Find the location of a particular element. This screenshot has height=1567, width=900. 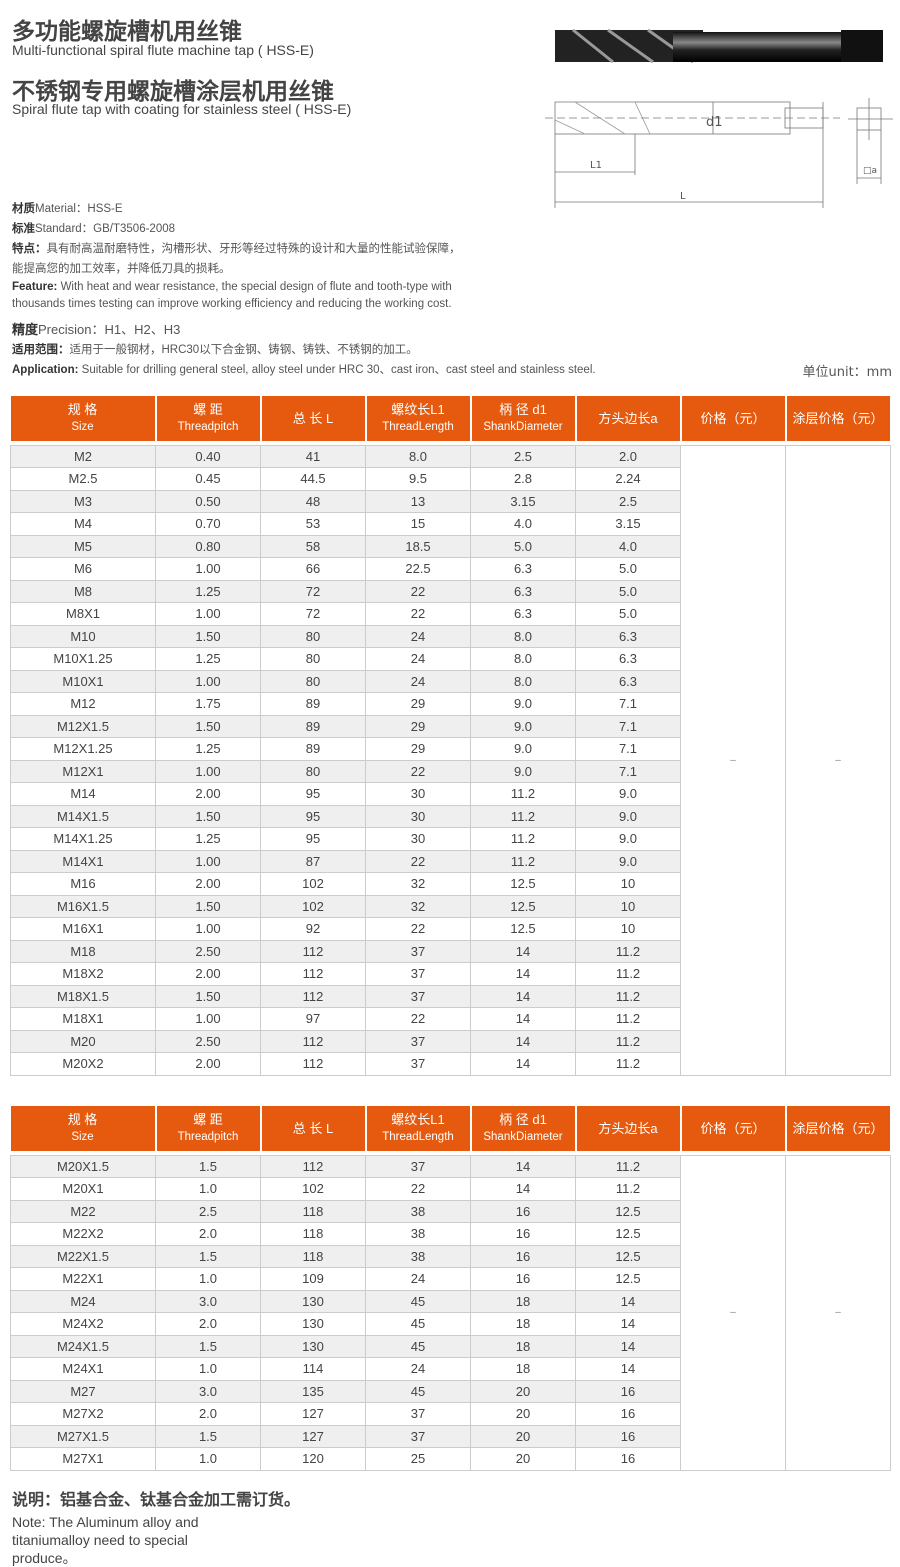

svg-text: d1 is located at coordinates (714, 122).